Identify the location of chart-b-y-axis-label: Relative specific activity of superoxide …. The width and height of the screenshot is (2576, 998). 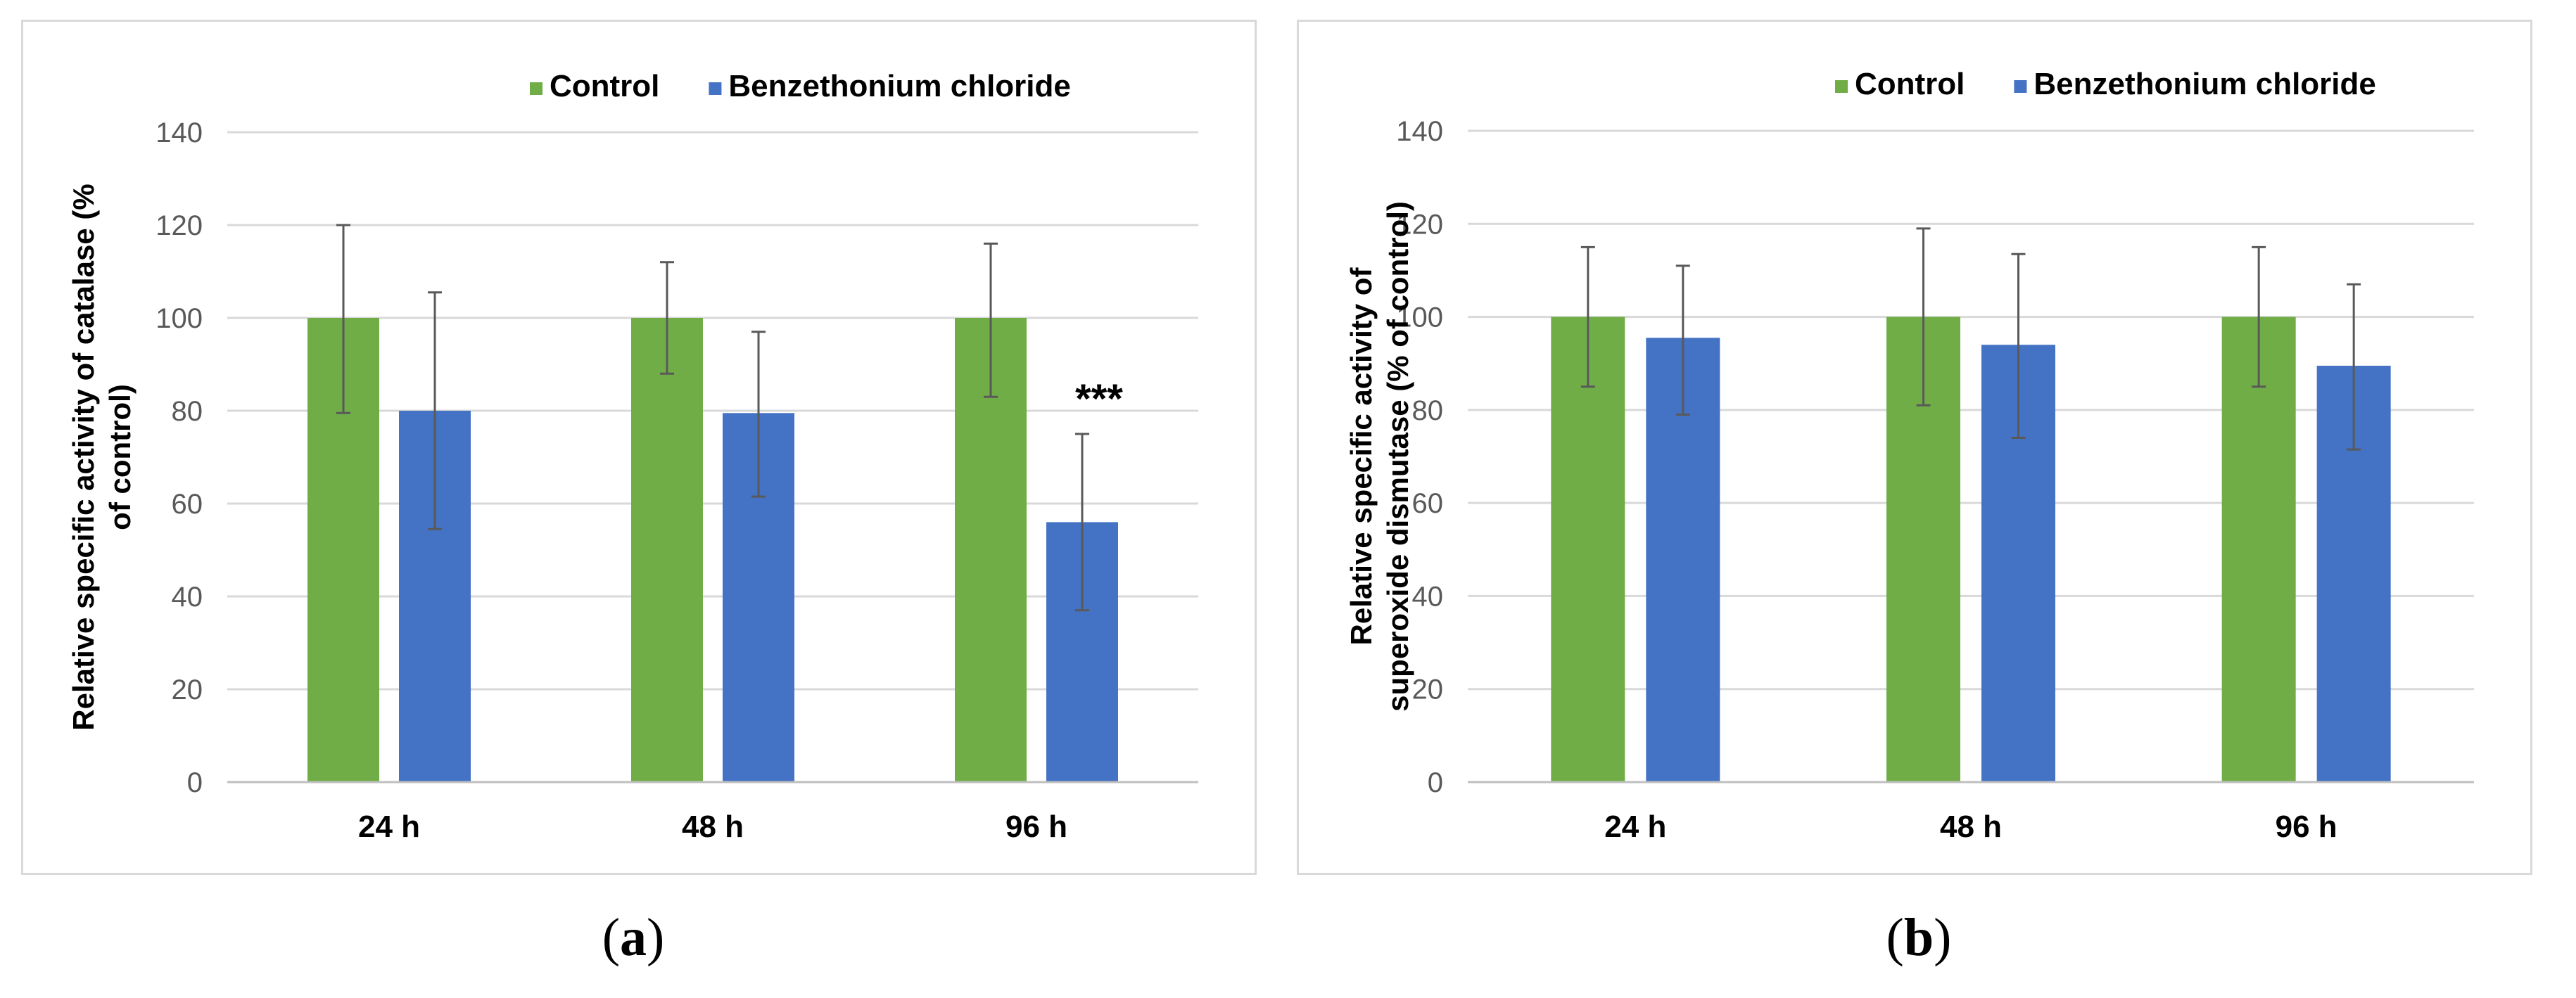
(1379, 456).